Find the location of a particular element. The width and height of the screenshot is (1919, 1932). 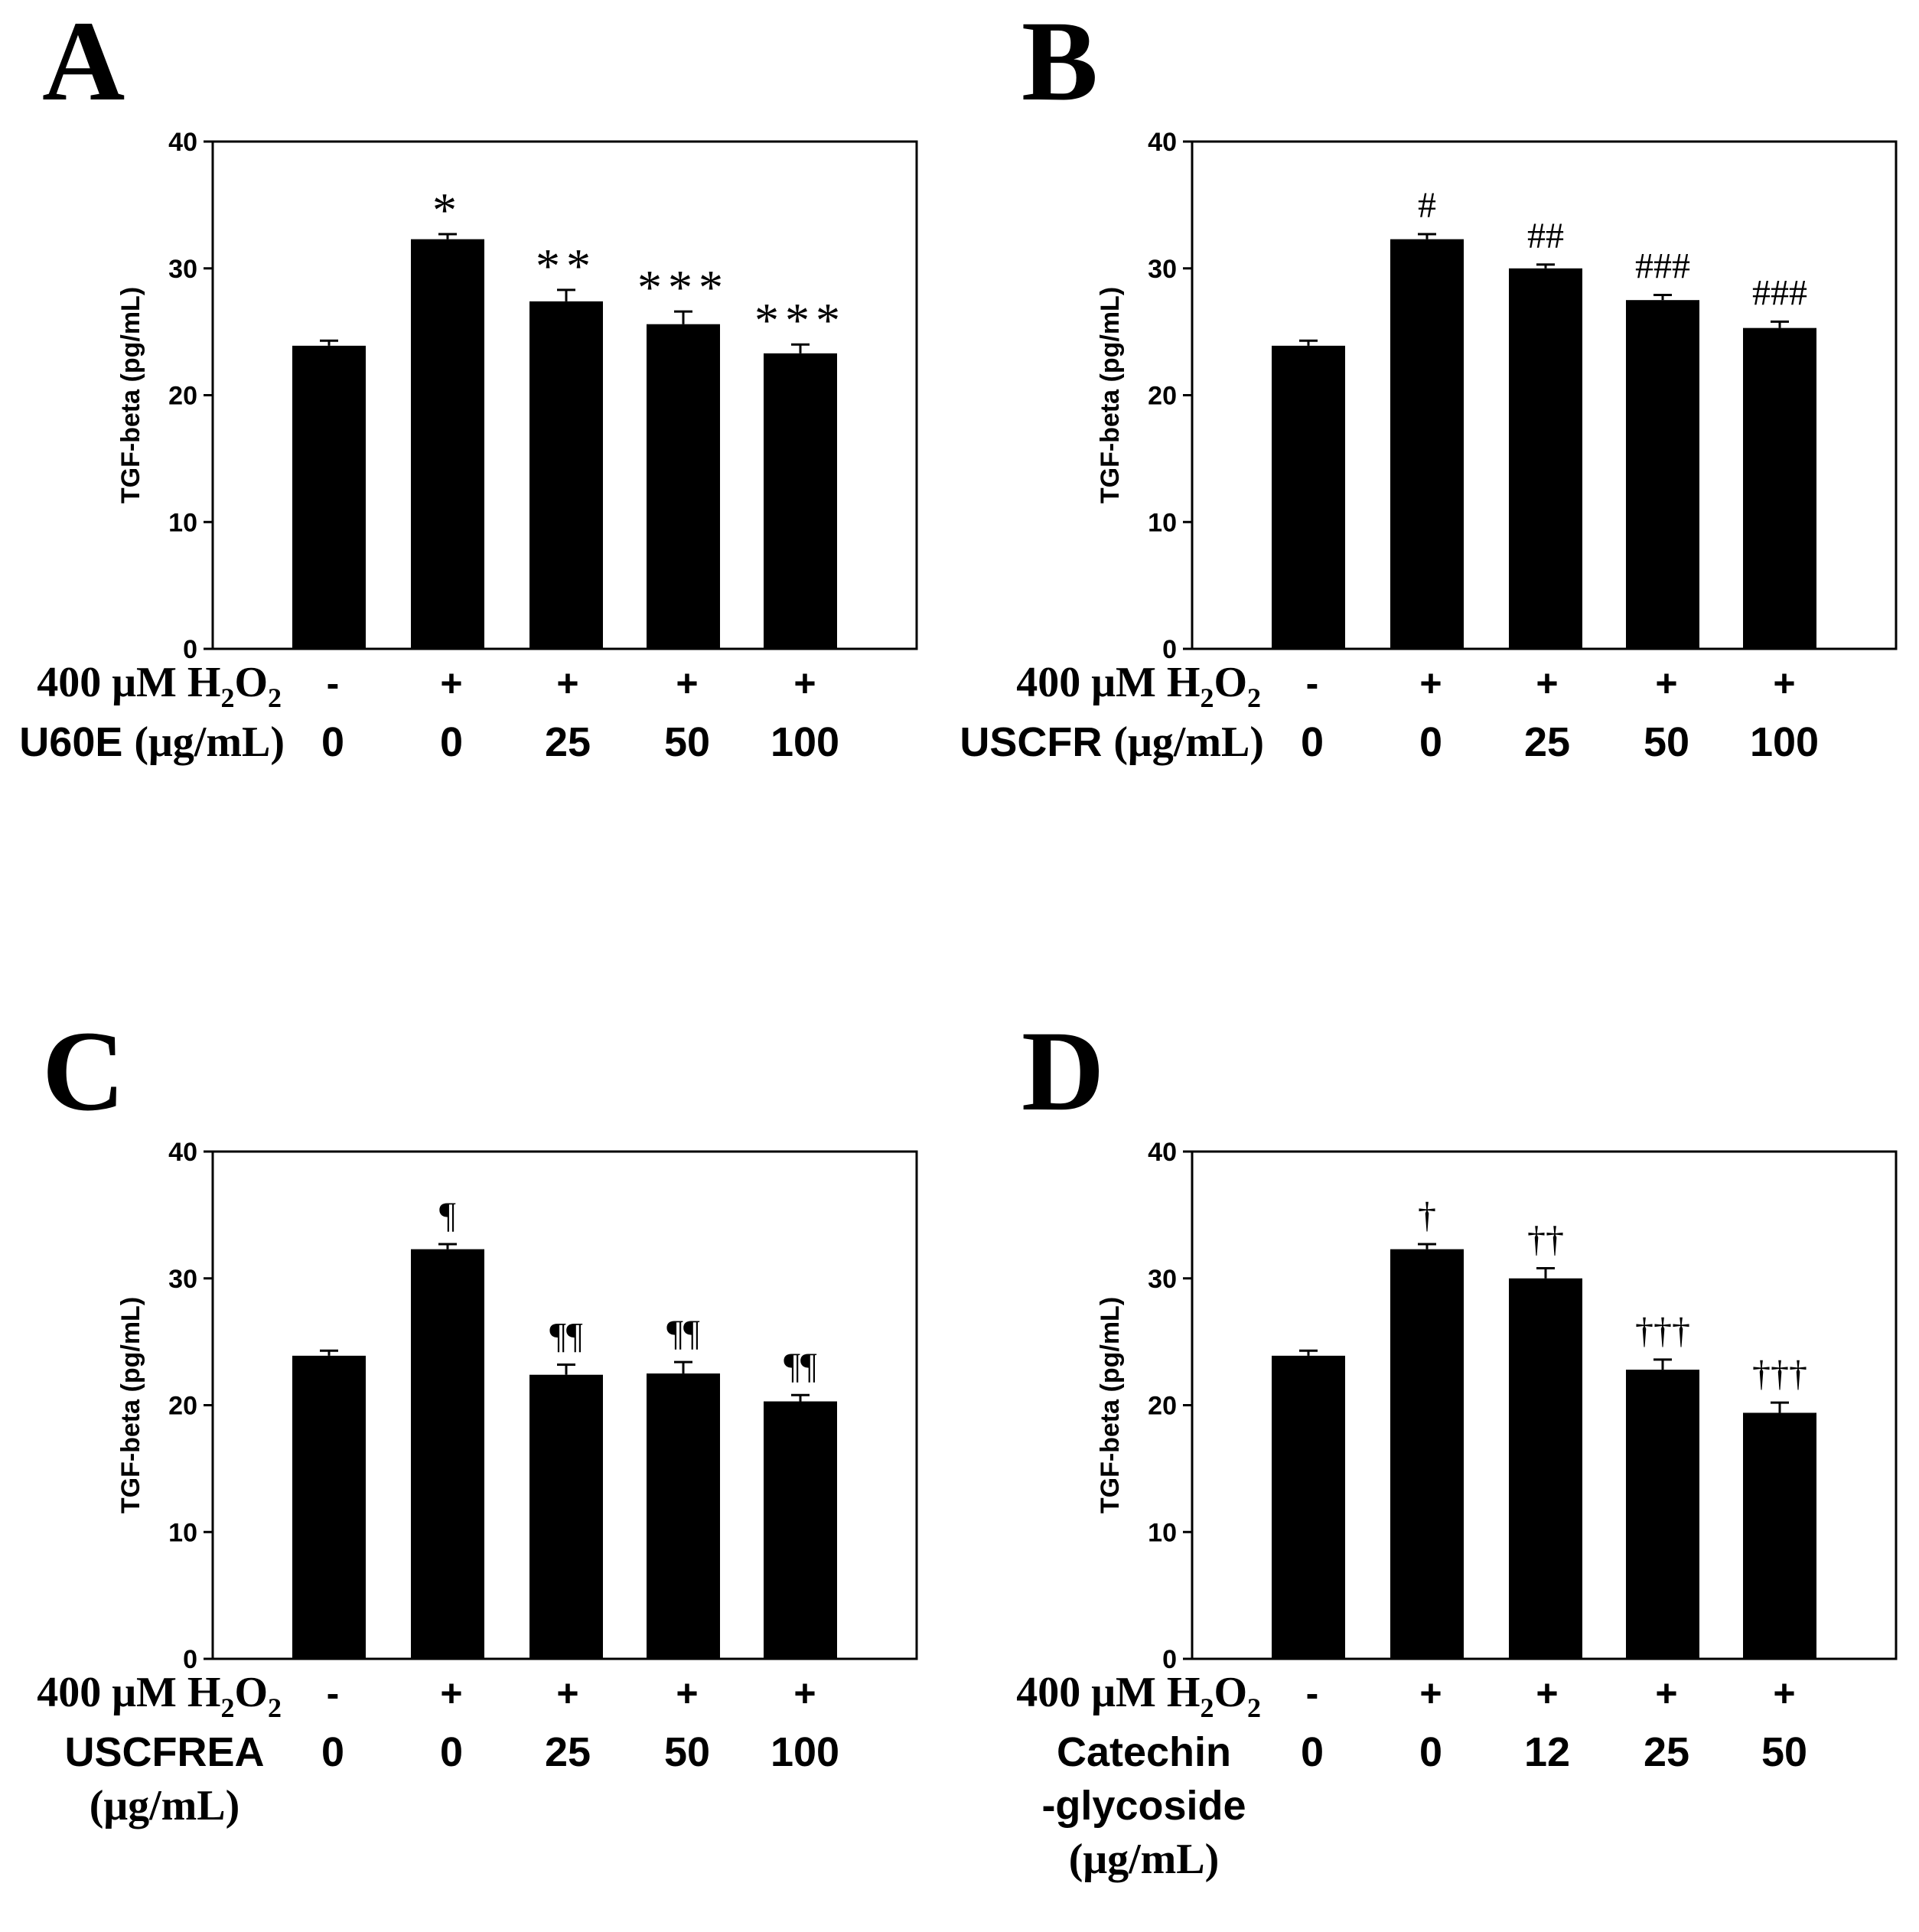

significance-mark: † is located at coordinates (1427, 1215).